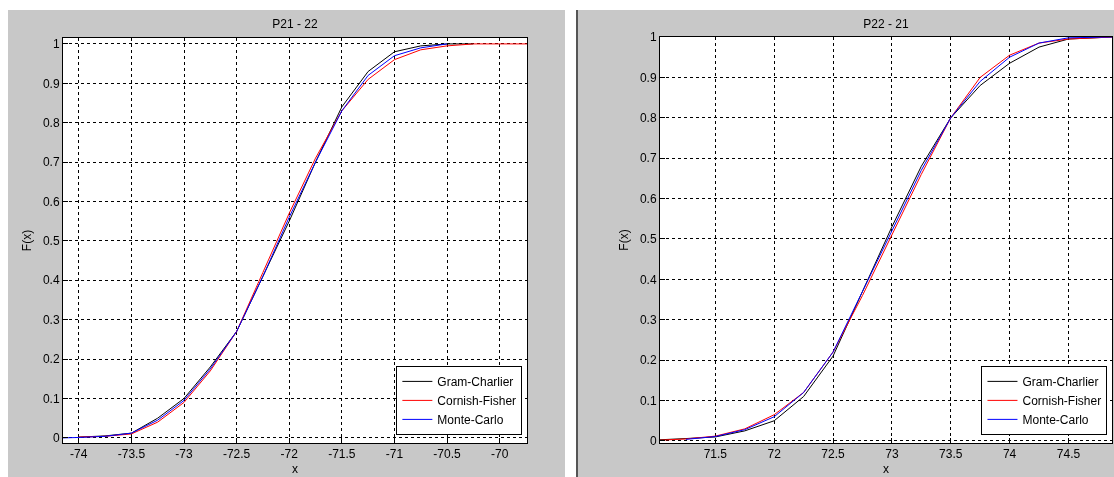 The image size is (1114, 477). I want to click on x-tick-label: 73, so click(892, 454).